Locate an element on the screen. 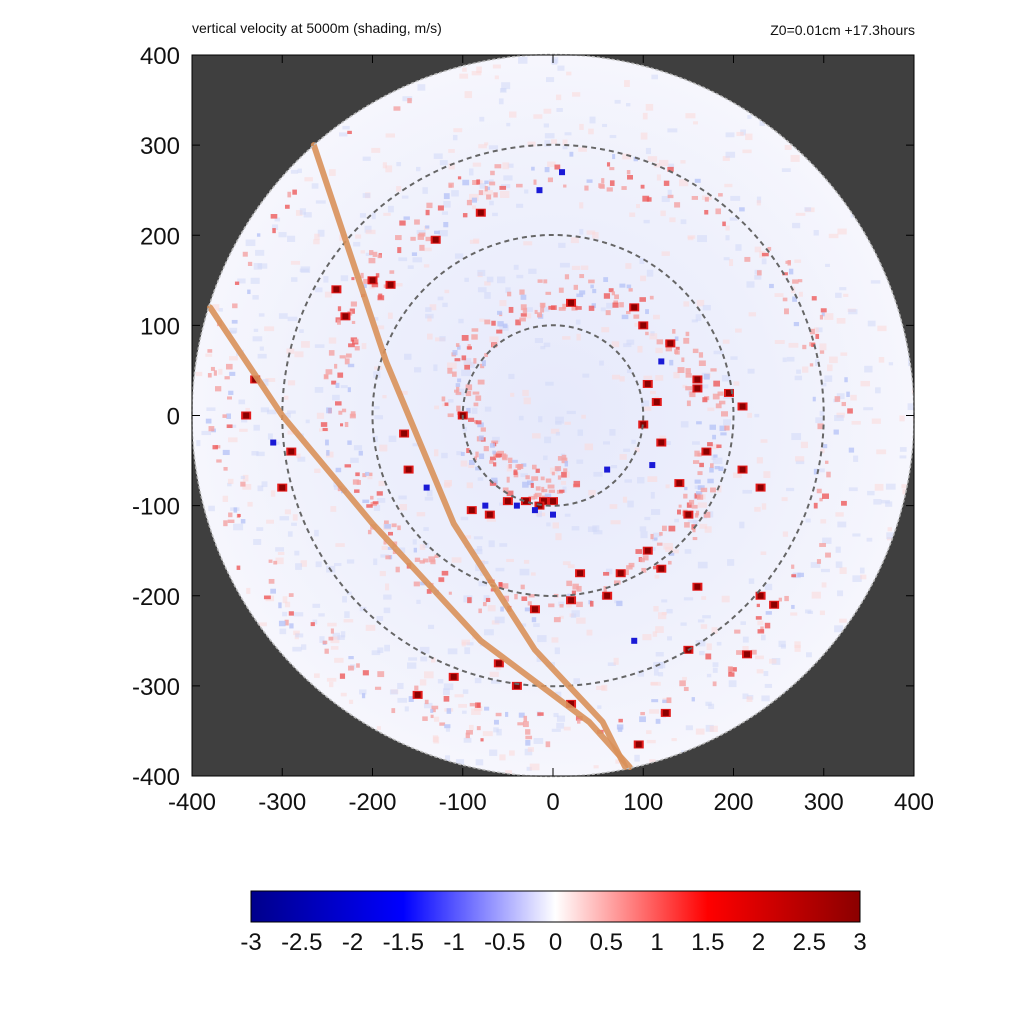 This screenshot has width=1024, height=1024. x-tick-label: -200 is located at coordinates (372, 802).